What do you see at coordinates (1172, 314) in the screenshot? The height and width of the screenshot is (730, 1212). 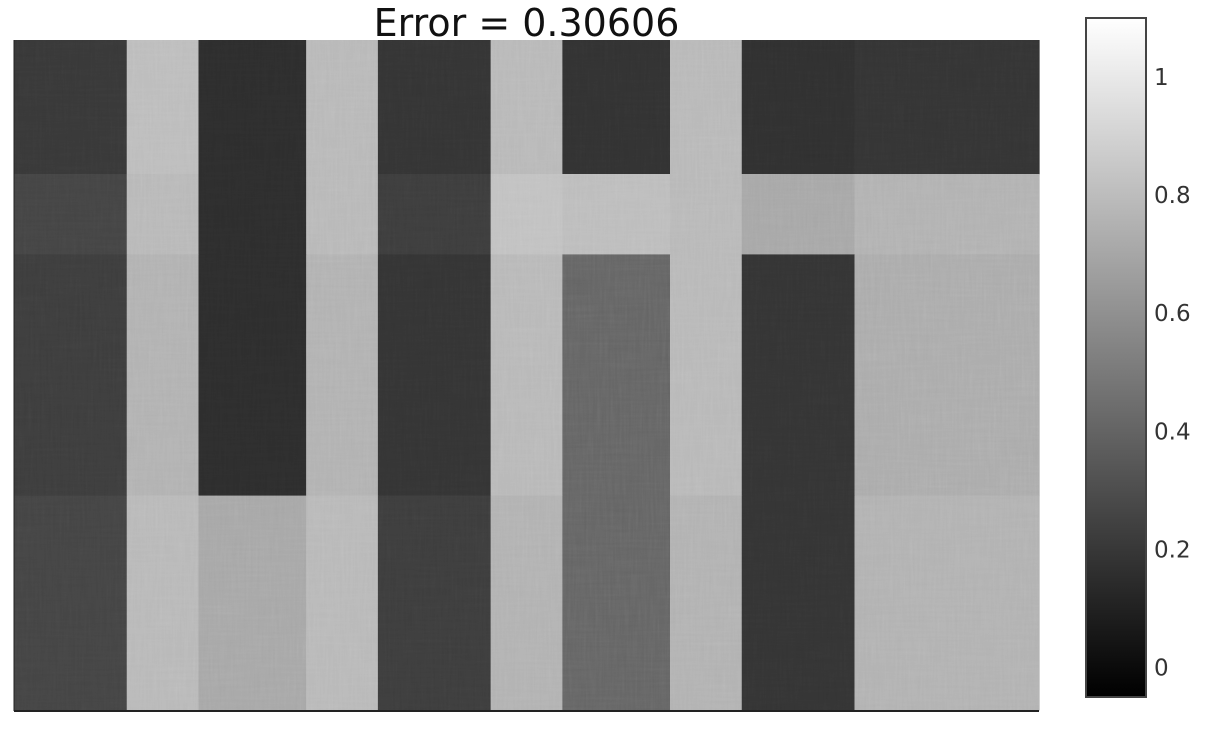 I see `colorbar-tick-label: 0.6` at bounding box center [1172, 314].